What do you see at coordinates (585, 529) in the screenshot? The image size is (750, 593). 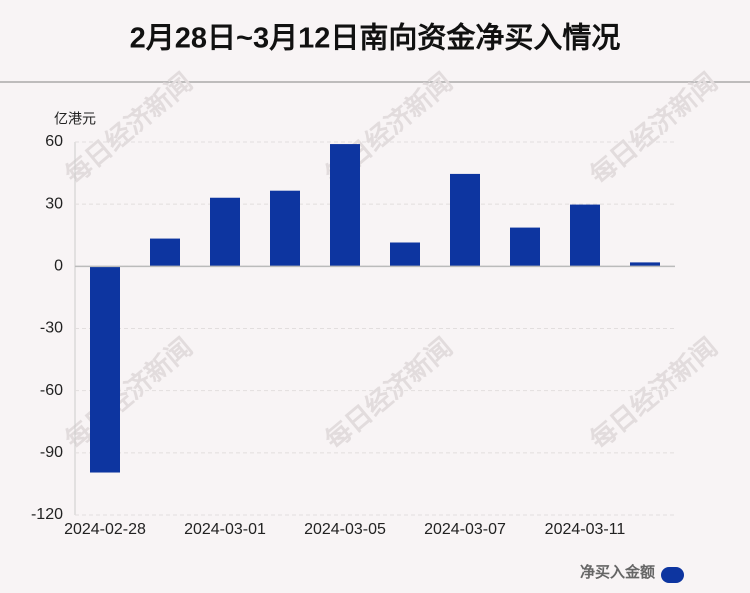 I see `x-tick-label: 2024-03-11` at bounding box center [585, 529].